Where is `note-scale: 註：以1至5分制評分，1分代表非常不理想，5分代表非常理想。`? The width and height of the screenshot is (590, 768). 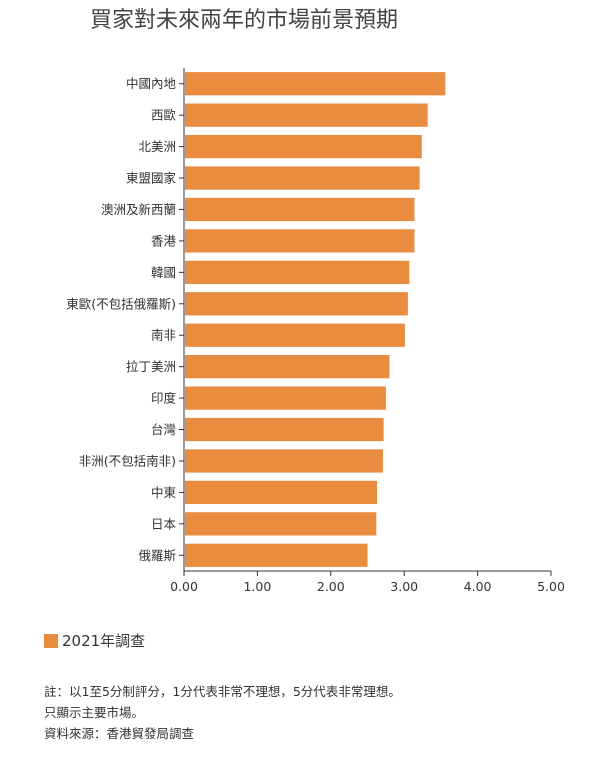
note-scale: 註：以1至5分制評分，1分代表非常不理想，5分代表非常理想。 is located at coordinates (222, 691).